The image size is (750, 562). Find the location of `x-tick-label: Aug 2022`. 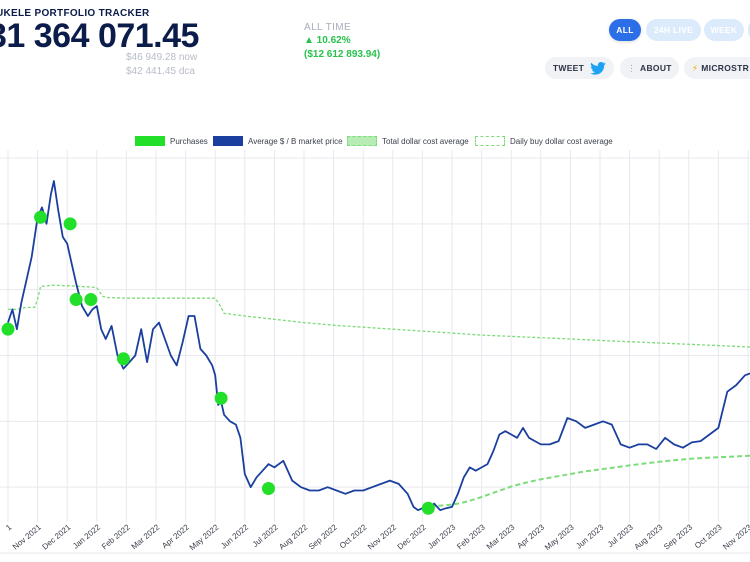

x-tick-label: Aug 2022 is located at coordinates (293, 536).